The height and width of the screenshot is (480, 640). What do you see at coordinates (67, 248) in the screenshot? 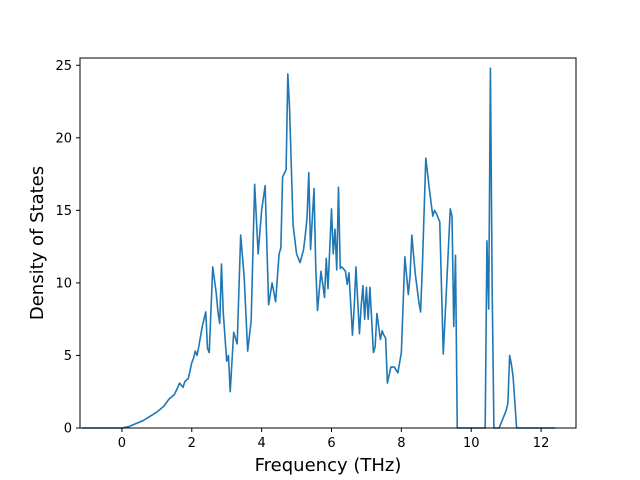
I see `y-axis-ticks: 0 5 10 15 20 25` at bounding box center [67, 248].